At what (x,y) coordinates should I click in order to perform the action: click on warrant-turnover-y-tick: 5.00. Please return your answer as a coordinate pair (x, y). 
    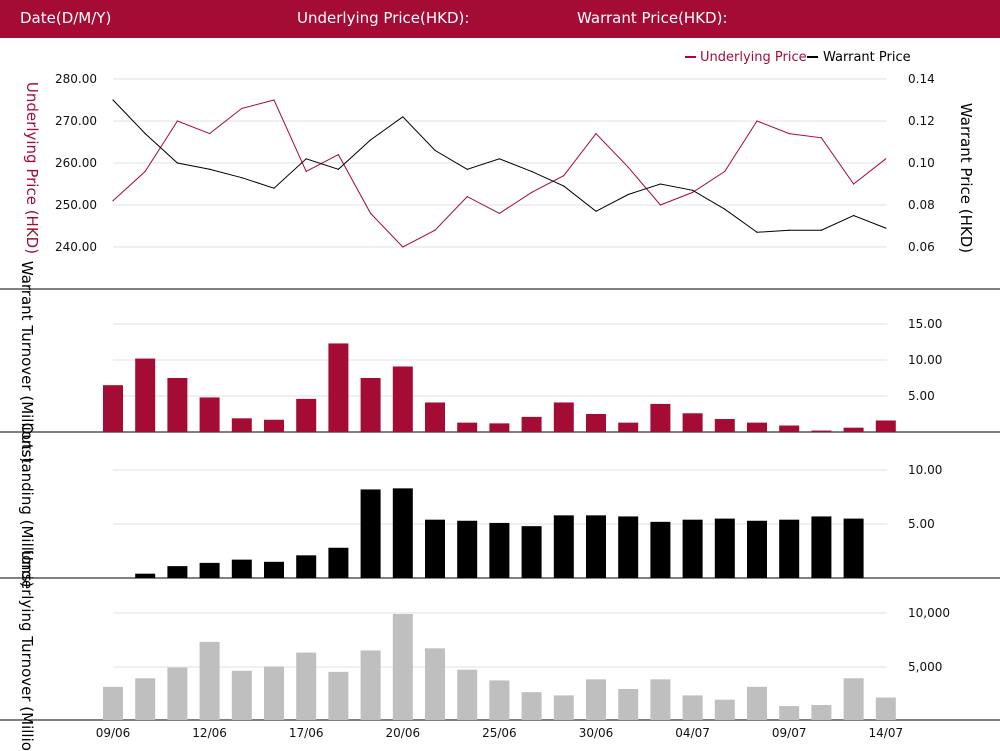
    Looking at the image, I should click on (921, 396).